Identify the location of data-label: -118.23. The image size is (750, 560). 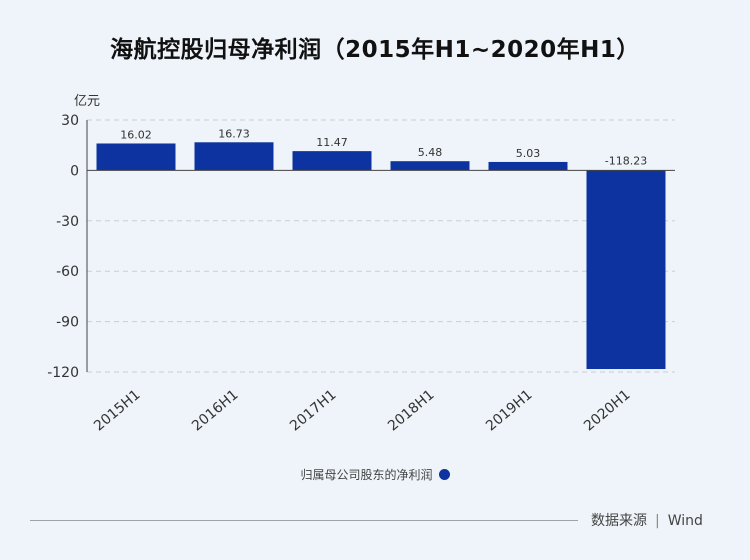
(626, 160).